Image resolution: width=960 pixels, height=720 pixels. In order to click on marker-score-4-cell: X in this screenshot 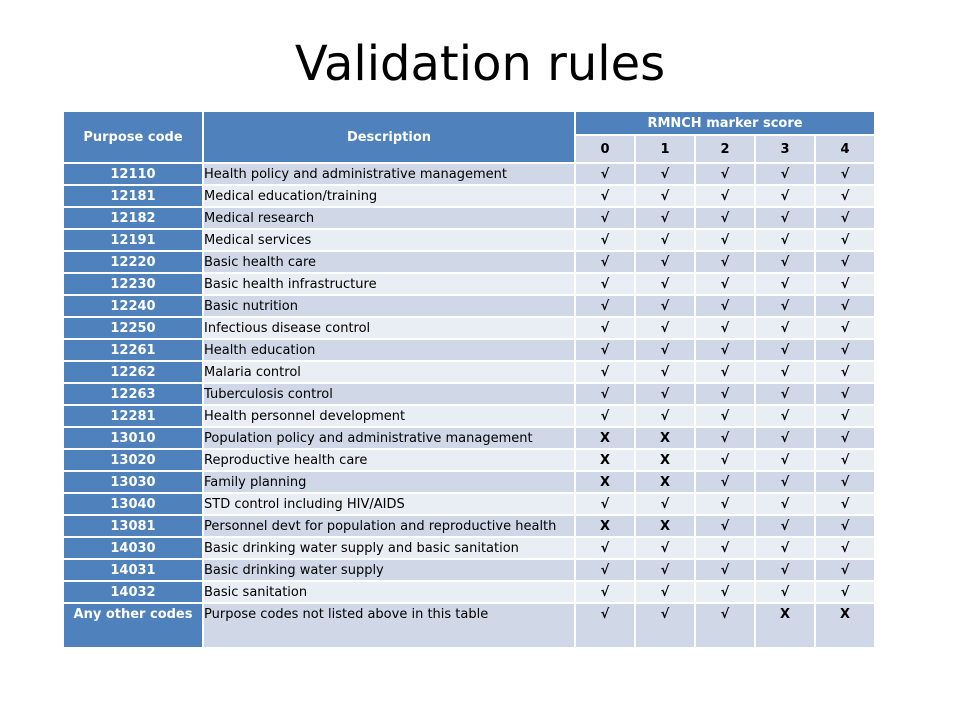, I will do `click(845, 625)`.